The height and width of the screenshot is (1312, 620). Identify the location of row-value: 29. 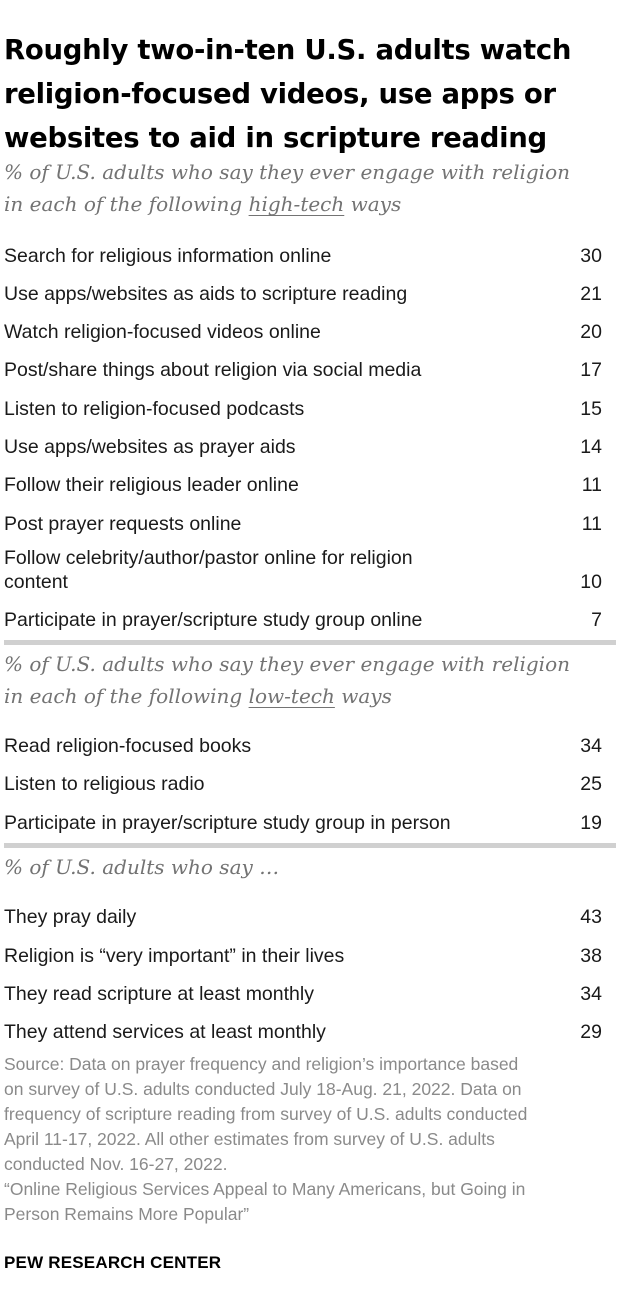
(591, 1032).